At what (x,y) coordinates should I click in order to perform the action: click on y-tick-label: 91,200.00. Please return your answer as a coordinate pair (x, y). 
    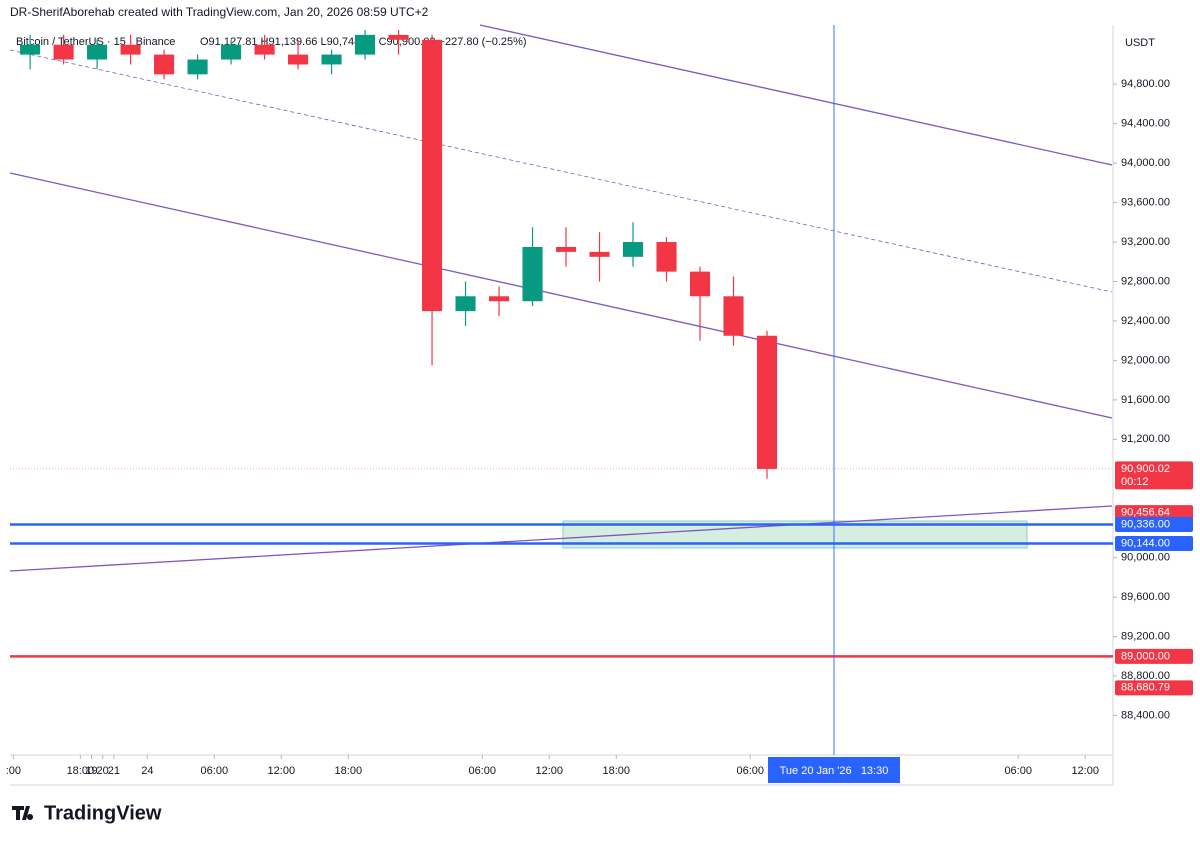
    Looking at the image, I should click on (1145, 439).